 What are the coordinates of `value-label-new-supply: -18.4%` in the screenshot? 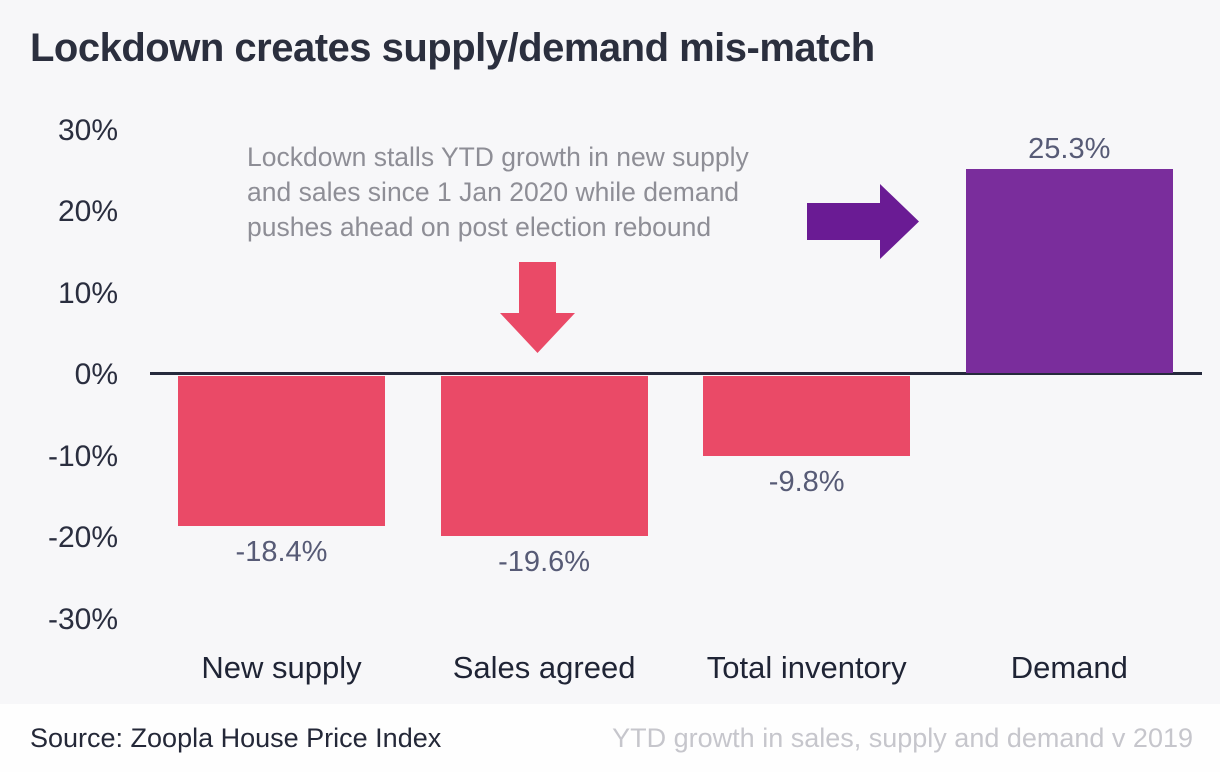 It's located at (281, 551).